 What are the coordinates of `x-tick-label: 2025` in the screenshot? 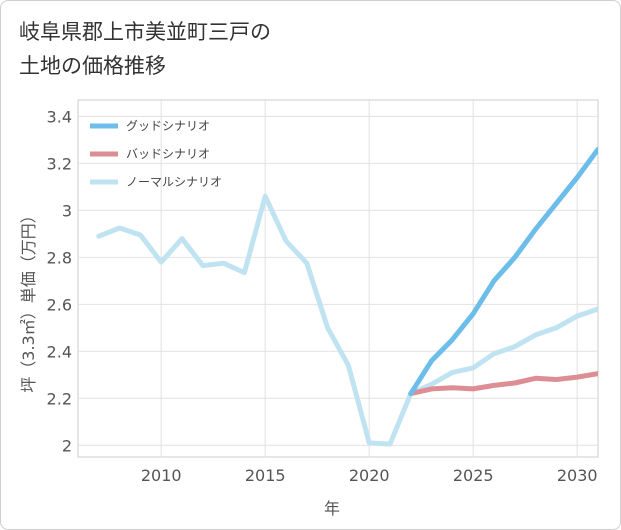 It's located at (473, 475).